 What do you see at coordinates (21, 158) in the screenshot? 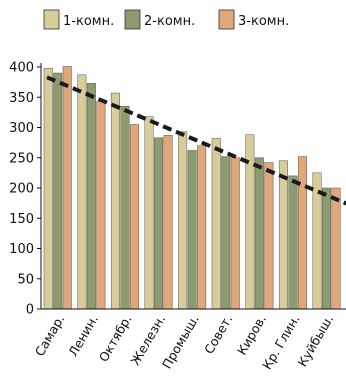
I see `y-tick-label: 250` at bounding box center [21, 158].